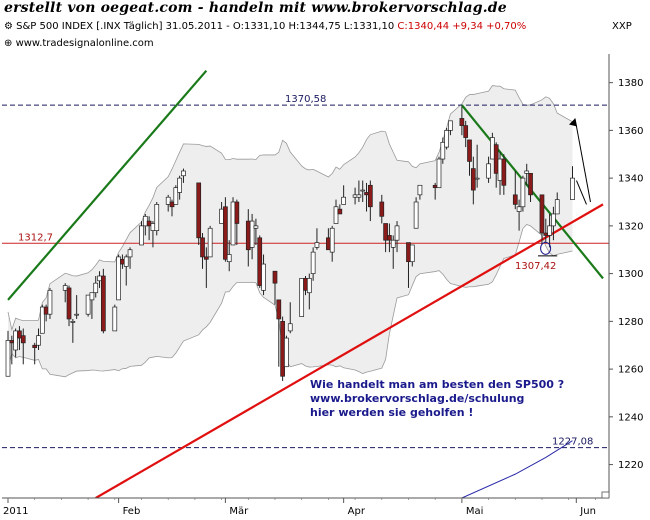  What do you see at coordinates (630, 131) in the screenshot?
I see `y-tick-label: 1360` at bounding box center [630, 131].